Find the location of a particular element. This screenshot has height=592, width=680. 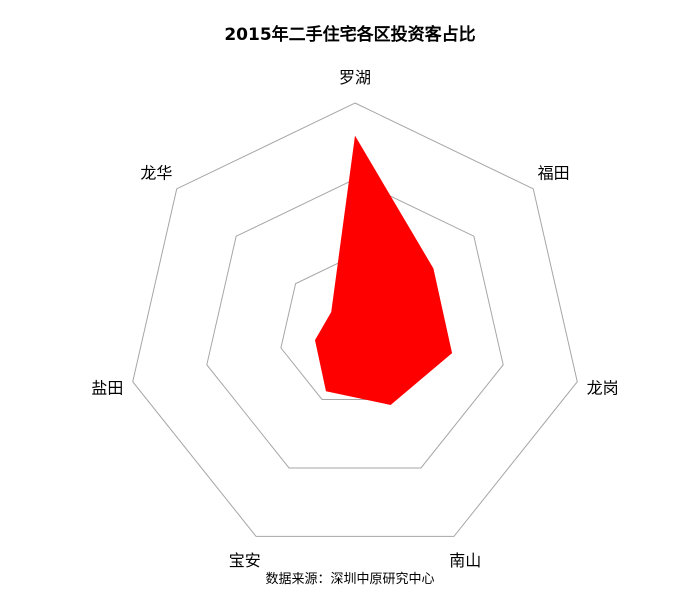

axis-label: 宝安 is located at coordinates (245, 560).